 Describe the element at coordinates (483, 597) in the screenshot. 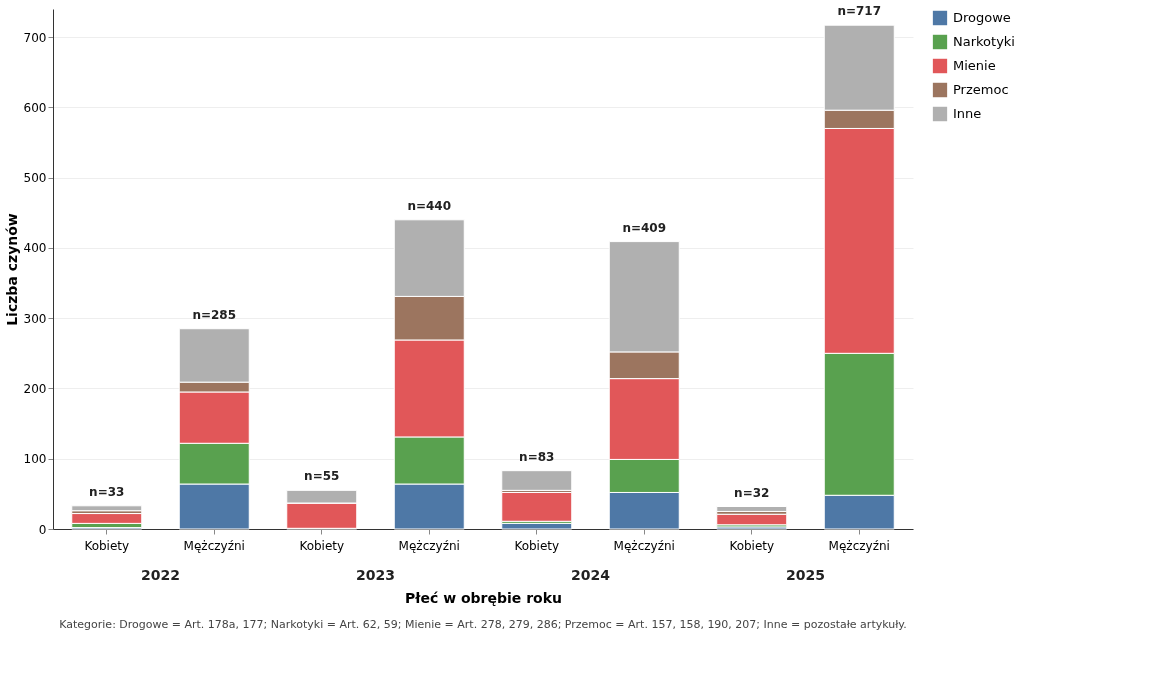

I see `x-axis-title: Płeć w obrębie roku` at that location.